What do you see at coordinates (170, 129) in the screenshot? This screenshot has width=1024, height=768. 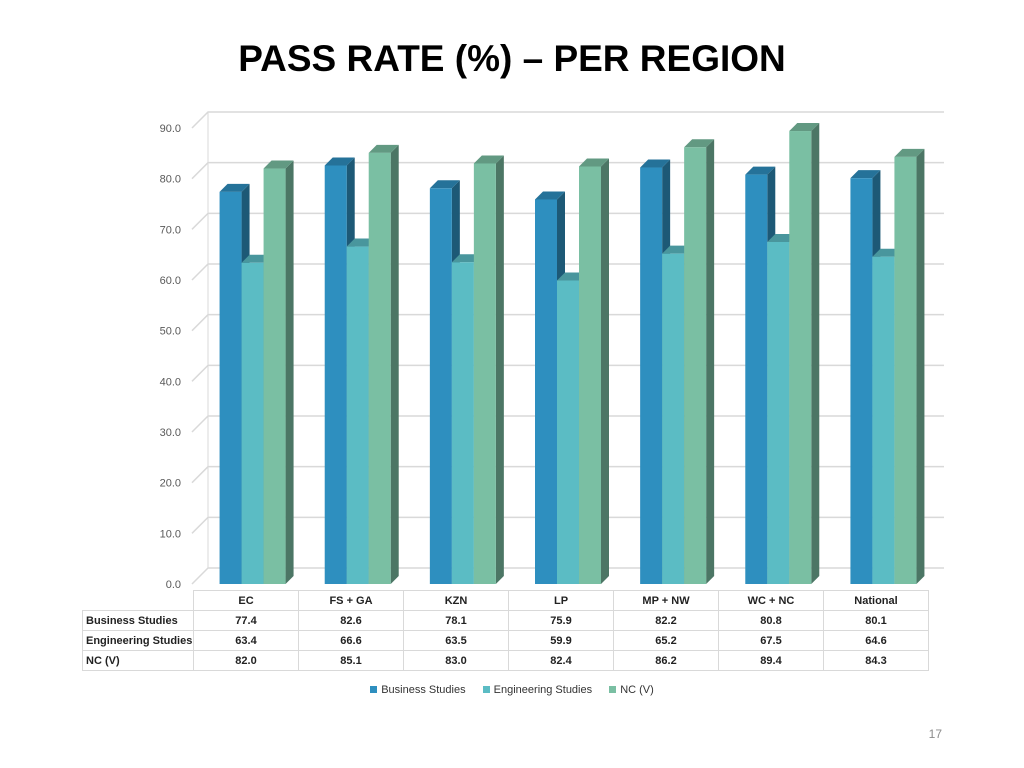 I see `y-tick-label: 90.0` at bounding box center [170, 129].